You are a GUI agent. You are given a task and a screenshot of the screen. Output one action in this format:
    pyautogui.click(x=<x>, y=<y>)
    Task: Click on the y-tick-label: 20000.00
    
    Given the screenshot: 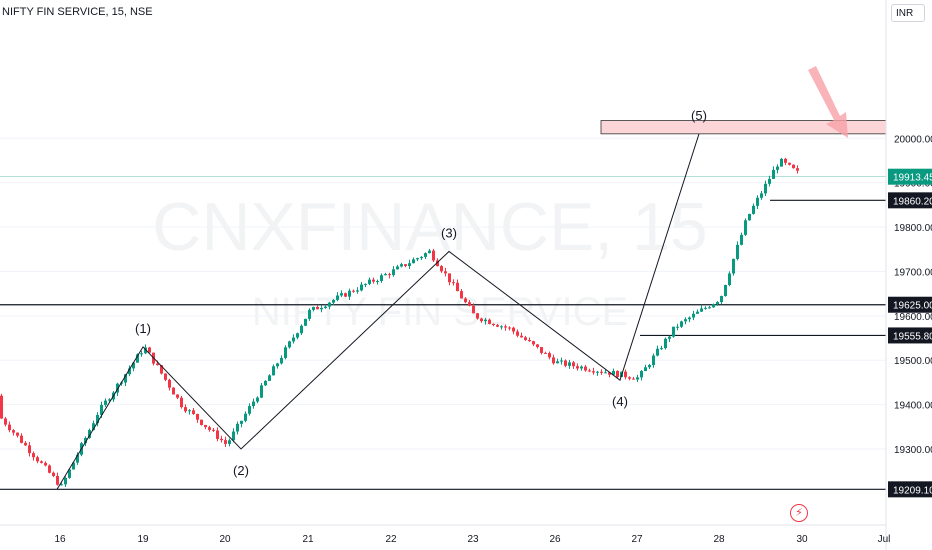 What is the action you would take?
    pyautogui.click(x=913, y=139)
    